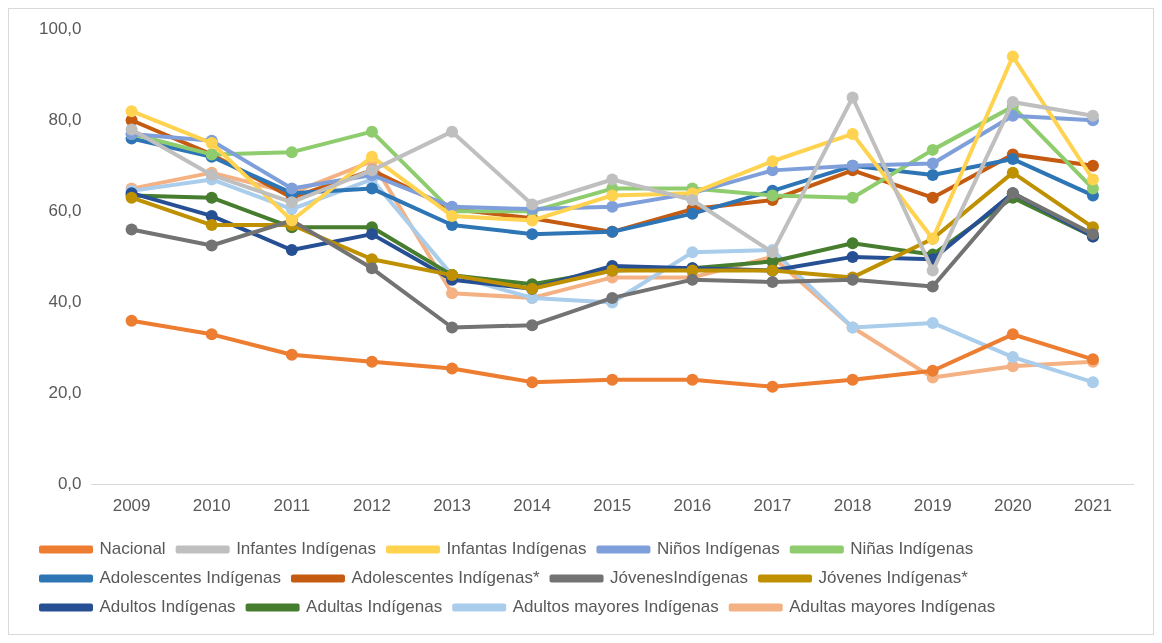 This screenshot has width=1162, height=643. Describe the element at coordinates (292, 506) in the screenshot. I see `x-tick-label: 2011` at that location.